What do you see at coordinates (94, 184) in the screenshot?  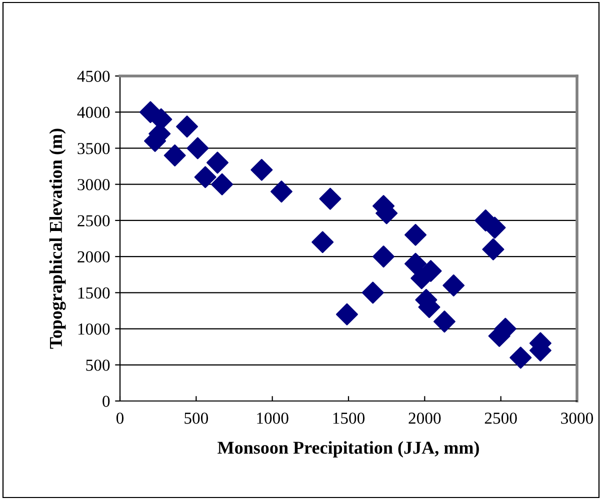 I see `y-tick-label: 3000` at bounding box center [94, 184].